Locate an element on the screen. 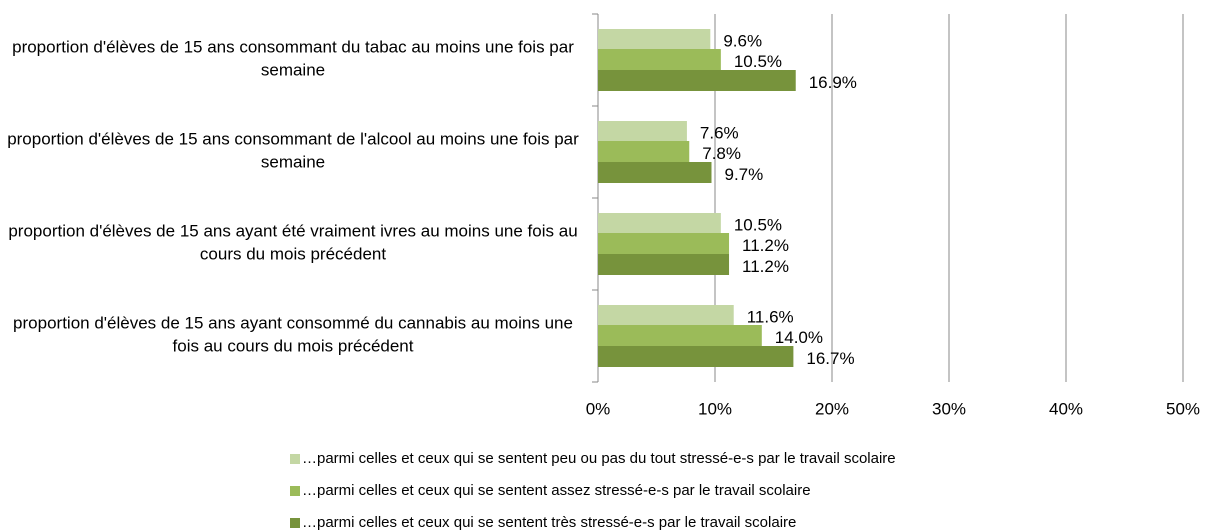 The width and height of the screenshot is (1212, 530). value-label: 11.6% is located at coordinates (770, 316).